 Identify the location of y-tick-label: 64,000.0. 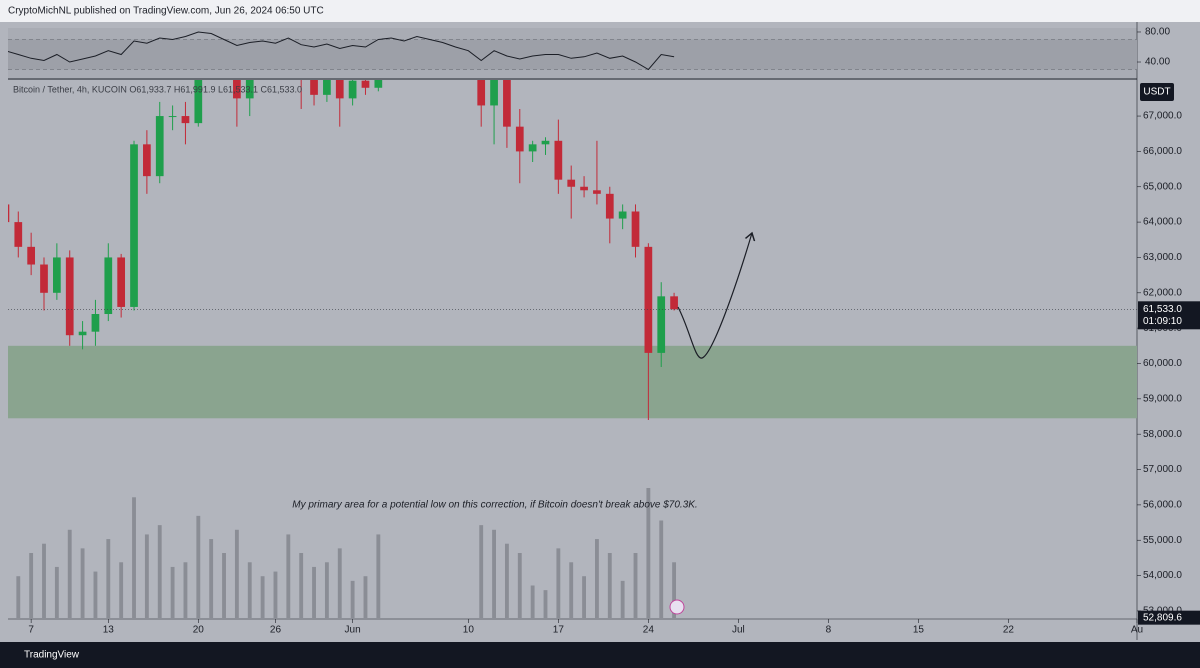
(1162, 222).